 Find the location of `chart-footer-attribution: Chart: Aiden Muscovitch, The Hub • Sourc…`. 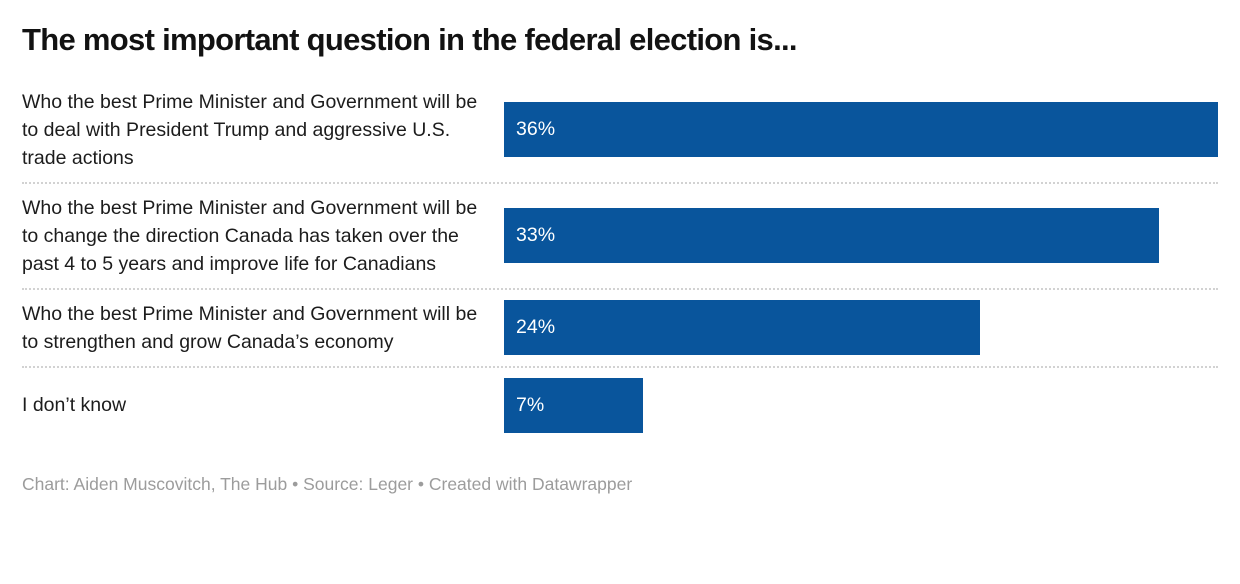

chart-footer-attribution: Chart: Aiden Muscovitch, The Hub • Sourc… is located at coordinates (327, 483).